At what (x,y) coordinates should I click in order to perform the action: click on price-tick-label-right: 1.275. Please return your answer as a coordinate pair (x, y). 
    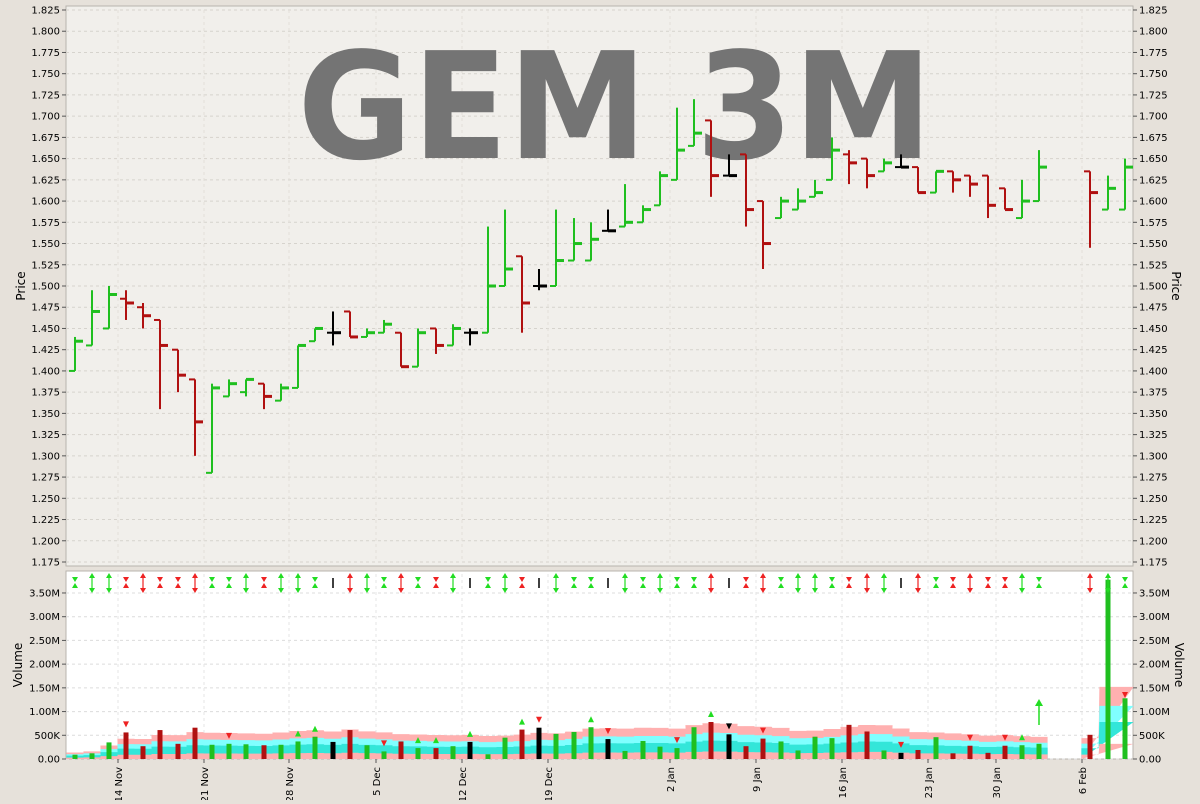
    Looking at the image, I should click on (1153, 478).